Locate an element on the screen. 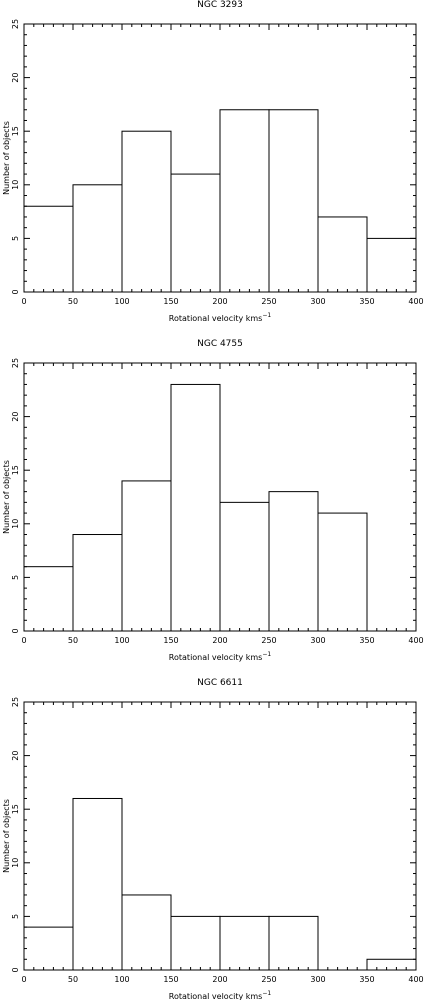 This screenshot has height=1000, width=424. chart-title: NGC 6611 is located at coordinates (220, 683).